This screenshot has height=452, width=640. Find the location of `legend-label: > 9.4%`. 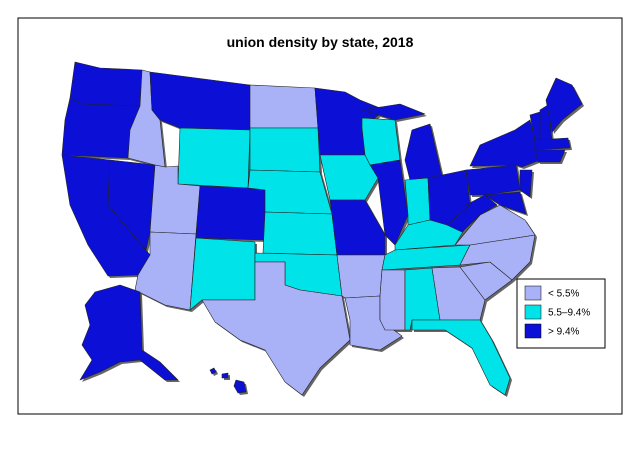

legend-label: > 9.4% is located at coordinates (564, 332).